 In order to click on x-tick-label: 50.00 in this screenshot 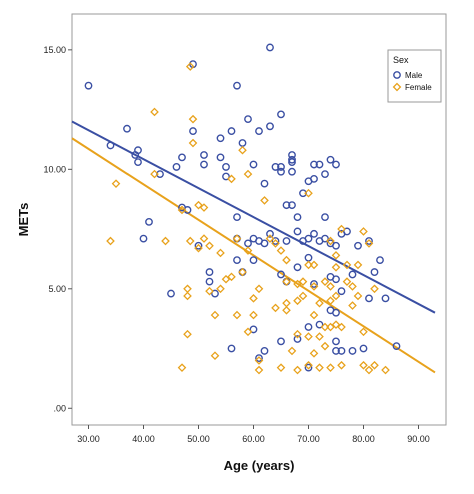, I will do `click(198, 439)`.